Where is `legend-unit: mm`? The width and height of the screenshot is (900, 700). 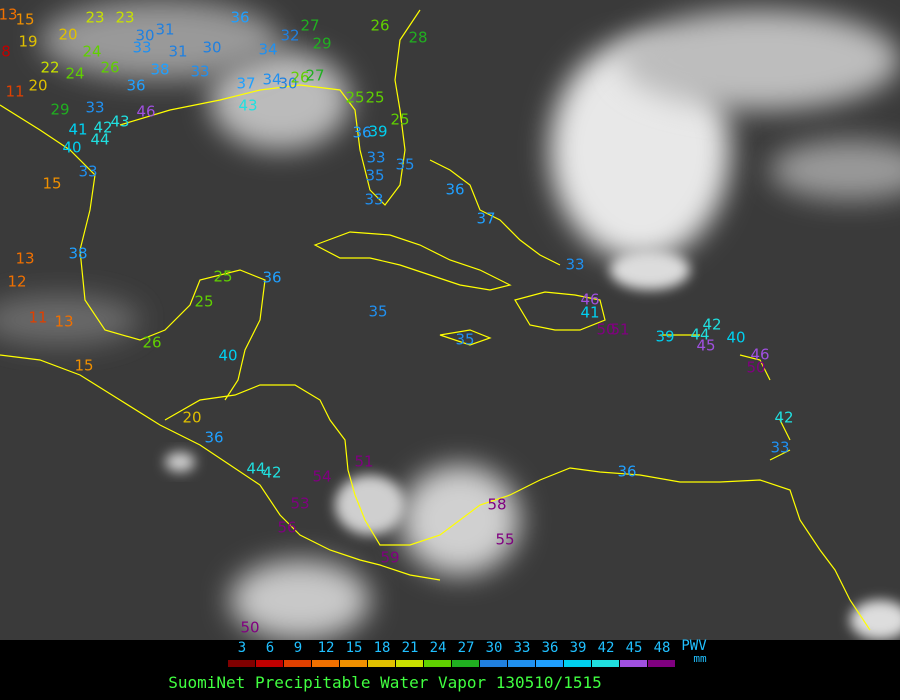 legend-unit: mm is located at coordinates (700, 658).